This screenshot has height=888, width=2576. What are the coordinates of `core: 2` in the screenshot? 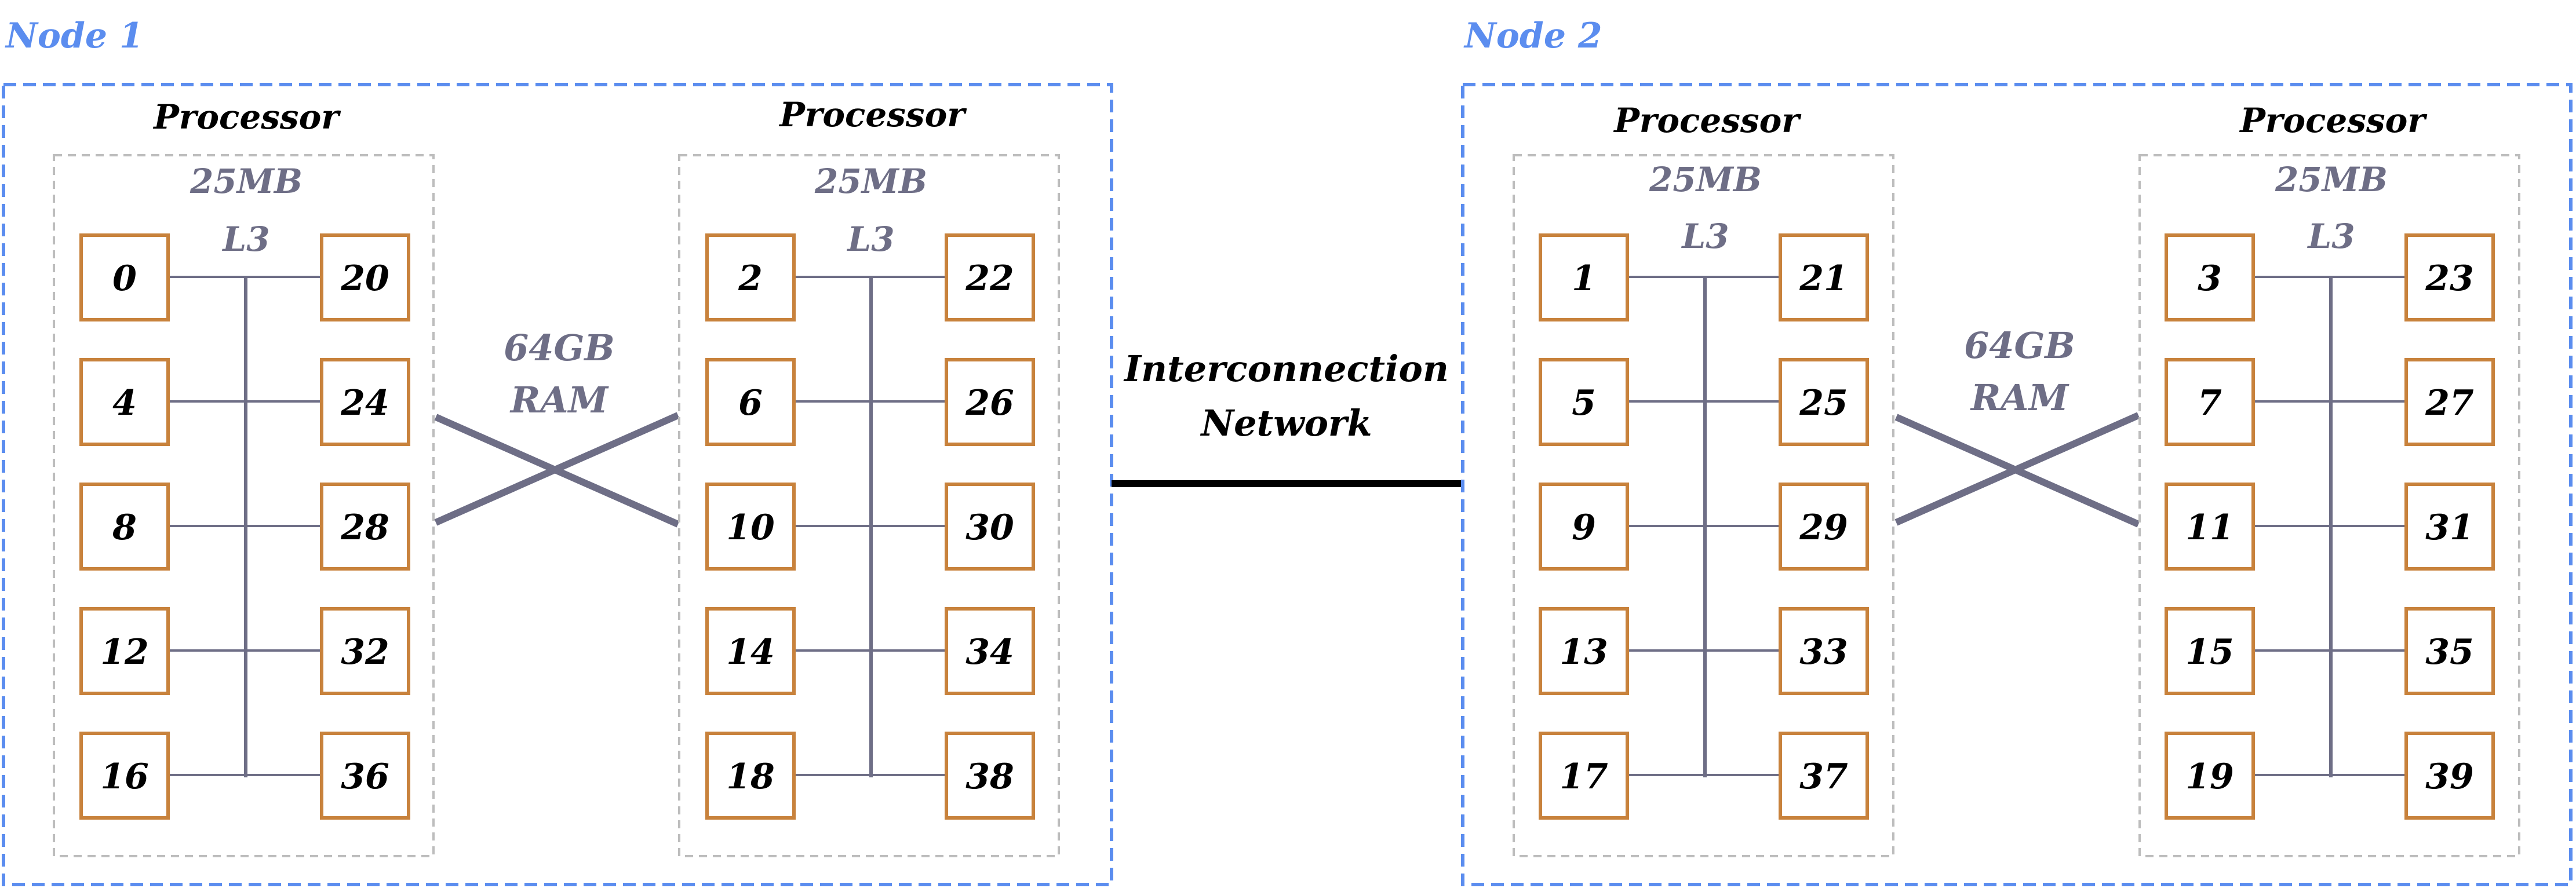 It's located at (751, 277).